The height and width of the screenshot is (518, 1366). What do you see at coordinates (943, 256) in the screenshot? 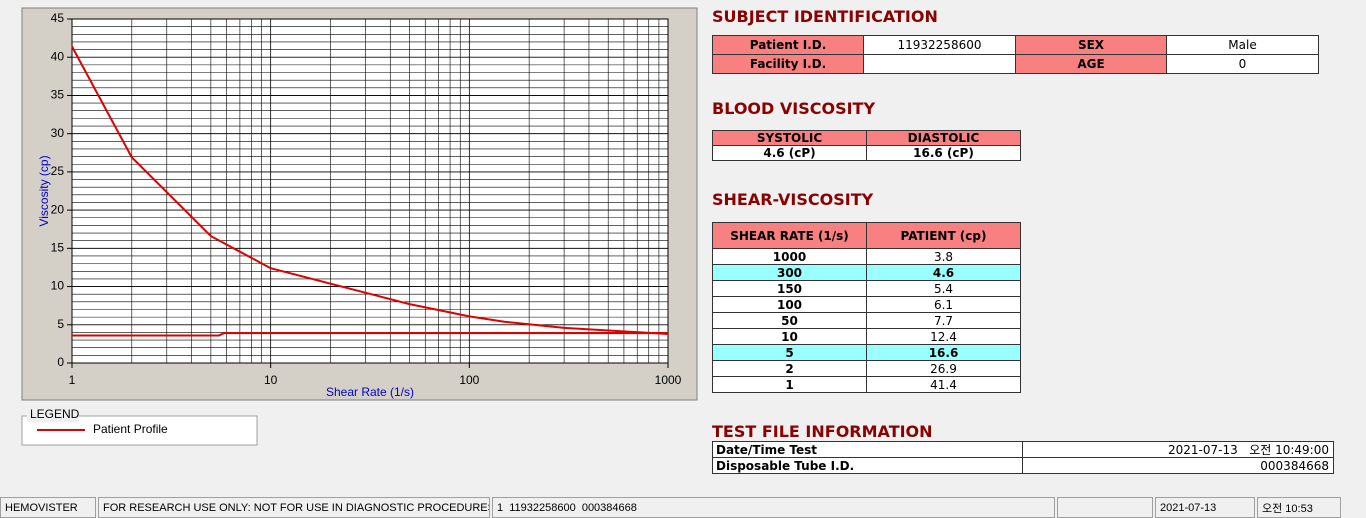
I see `table-cell: 3.8` at bounding box center [943, 256].